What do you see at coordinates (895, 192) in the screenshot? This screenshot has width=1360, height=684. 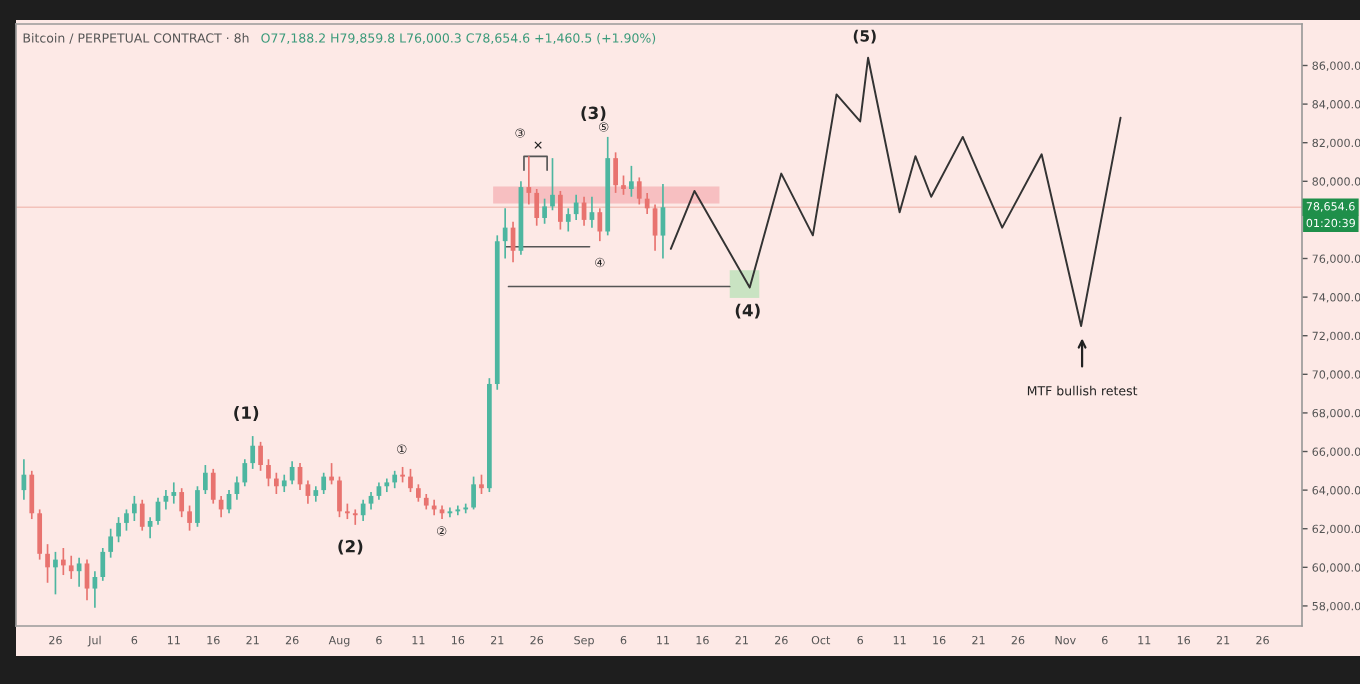 I see `line-series` at bounding box center [895, 192].